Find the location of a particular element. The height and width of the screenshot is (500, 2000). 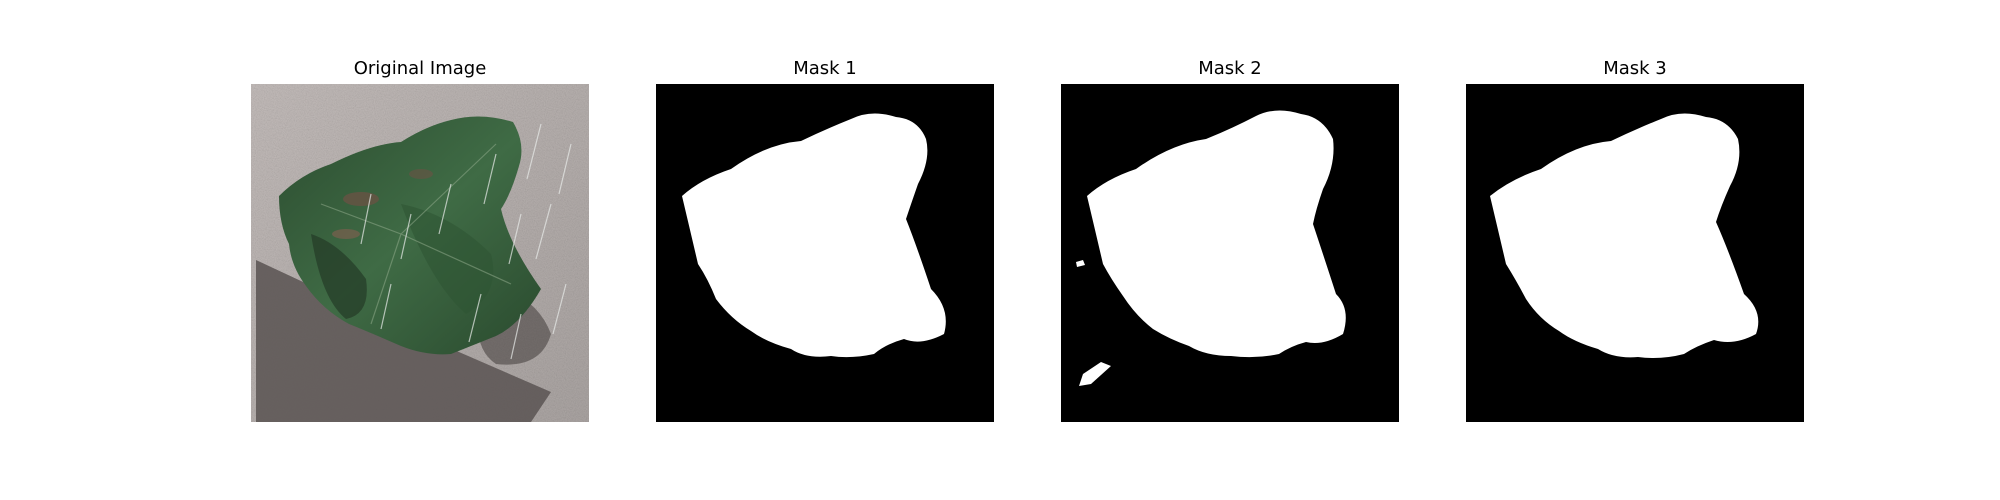

panel-title: Mask 2 is located at coordinates (1230, 68).